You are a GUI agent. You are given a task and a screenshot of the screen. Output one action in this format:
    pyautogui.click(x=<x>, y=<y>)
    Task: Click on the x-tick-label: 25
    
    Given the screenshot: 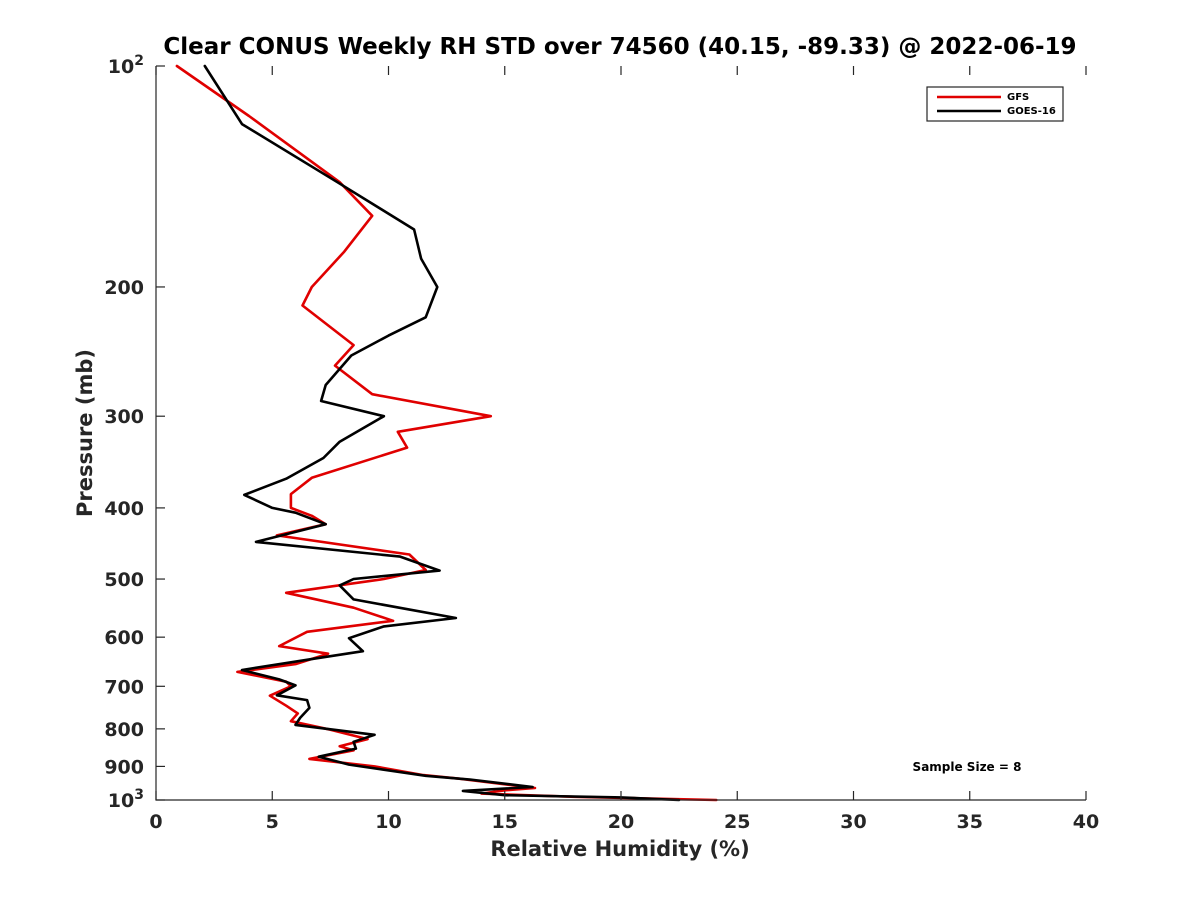 What is the action you would take?
    pyautogui.click(x=737, y=822)
    